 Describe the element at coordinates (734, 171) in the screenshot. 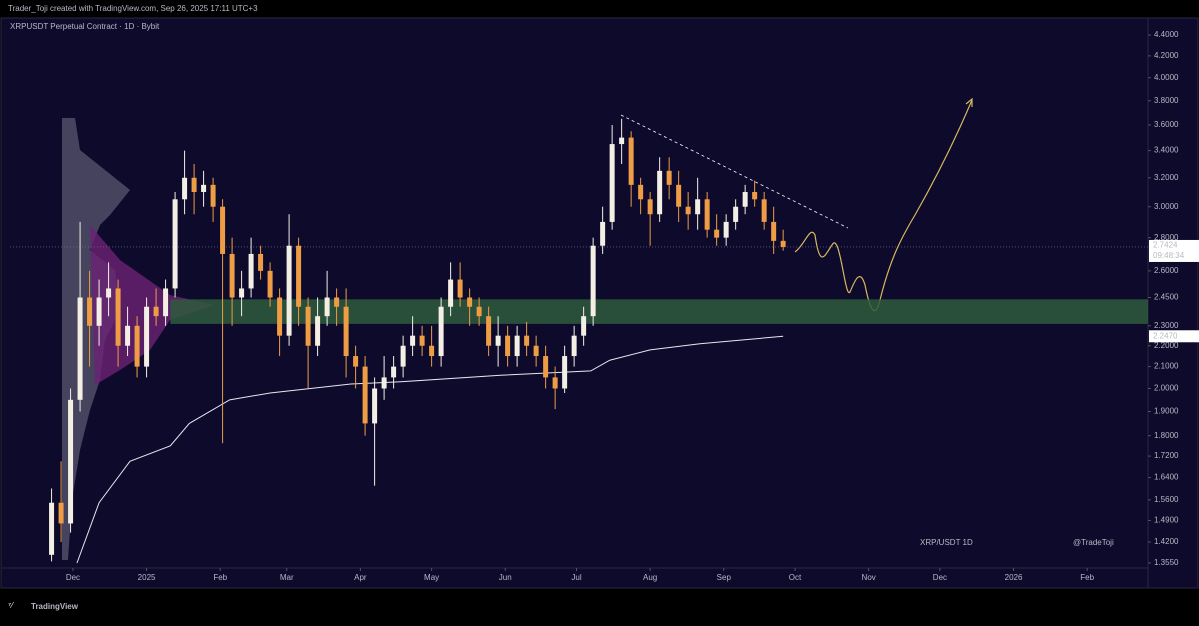

I see `trendline` at that location.